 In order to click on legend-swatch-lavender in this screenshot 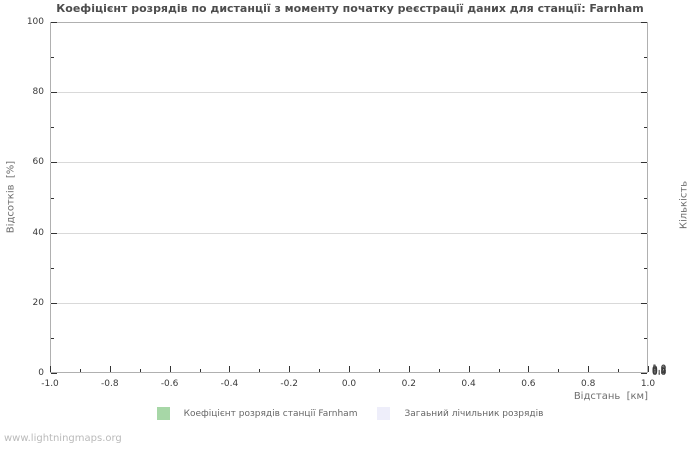, I will do `click(384, 413)`.